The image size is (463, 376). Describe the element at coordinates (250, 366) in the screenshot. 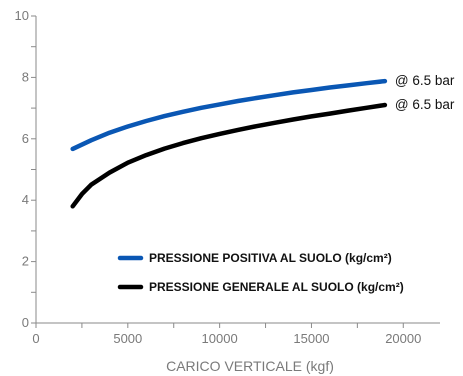

I see `x-axis-label: CARICO VERTICALE (kgf)` at that location.